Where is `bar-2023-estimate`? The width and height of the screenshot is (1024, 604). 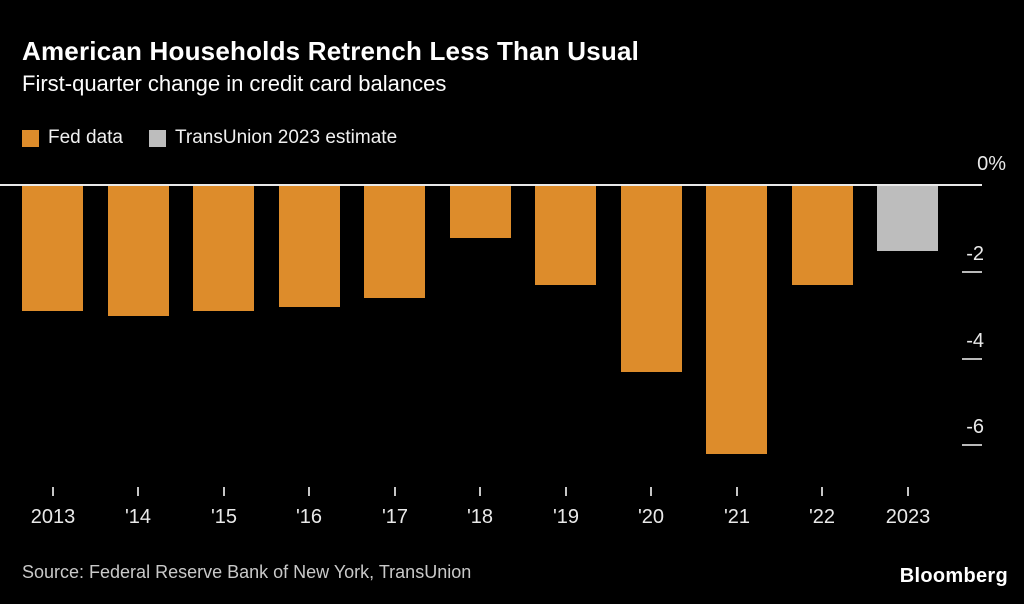 bar-2023-estimate is located at coordinates (907, 218).